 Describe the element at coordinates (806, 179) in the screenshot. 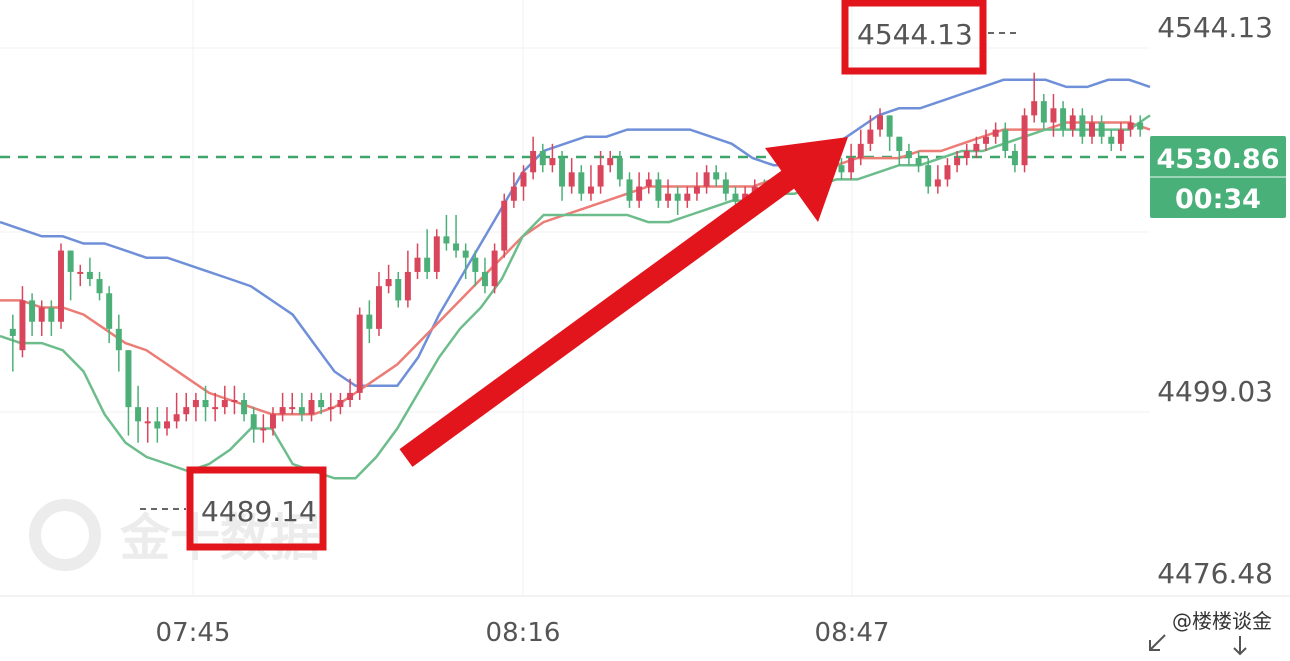

I see `trend-arrow-head` at that location.